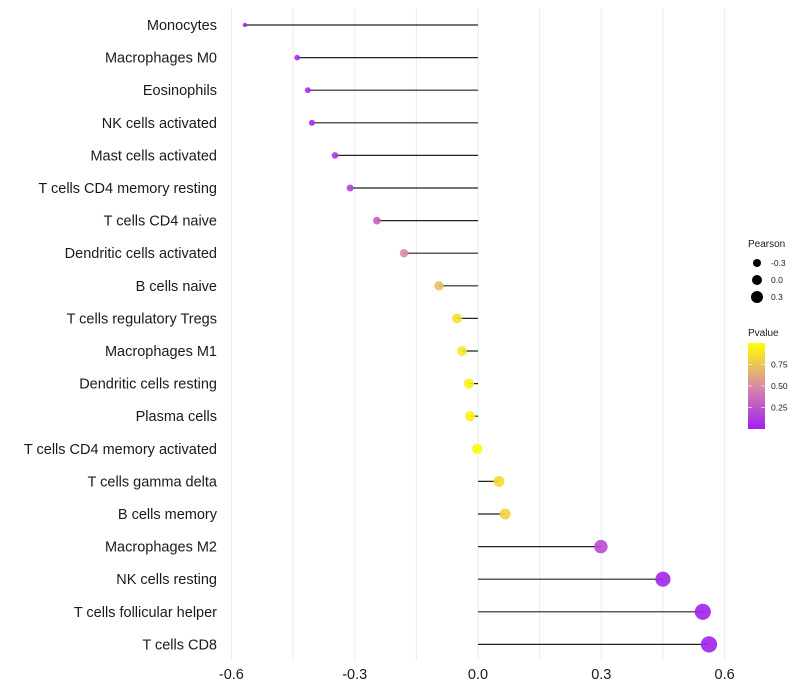 Image resolution: width=800 pixels, height=700 pixels. Describe the element at coordinates (145, 613) in the screenshot. I see `y-axis-label: T cells follicular helper` at that location.